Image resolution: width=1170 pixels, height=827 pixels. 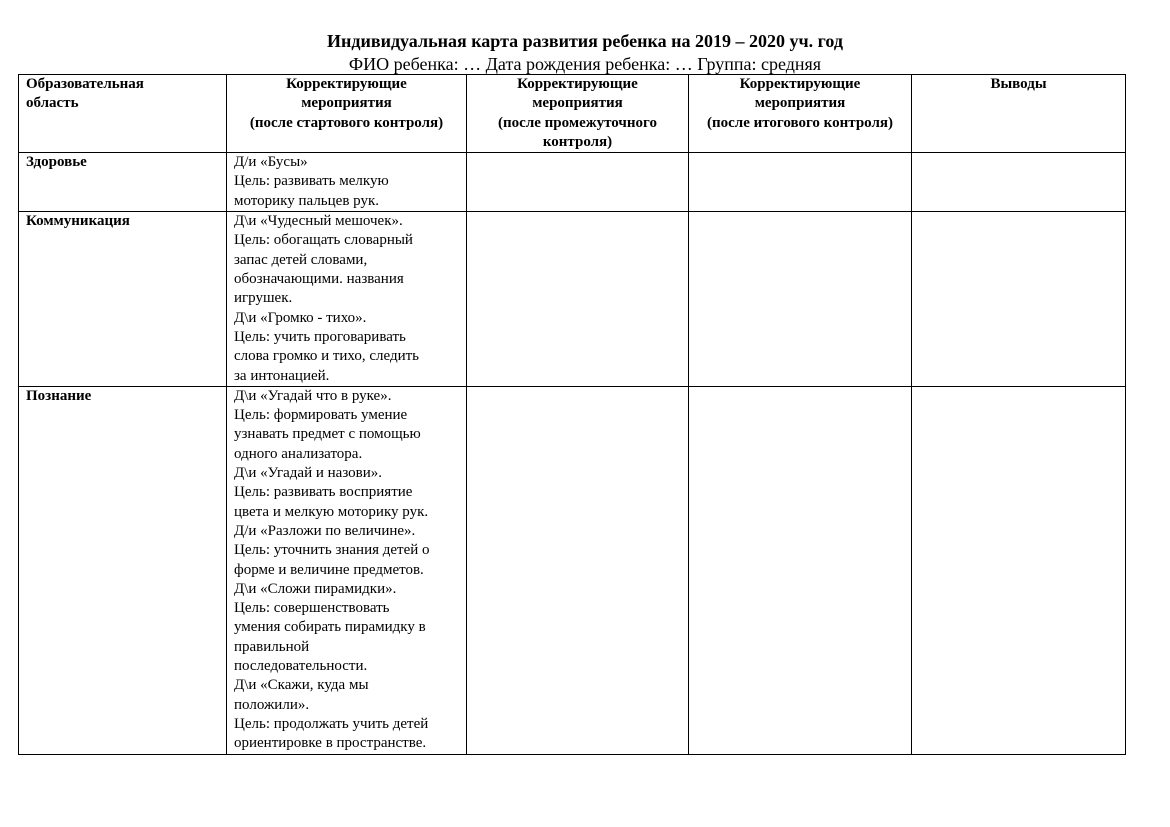 What do you see at coordinates (330, 743) in the screenshot?
I see `text-line: ориентировке в пространстве.` at bounding box center [330, 743].